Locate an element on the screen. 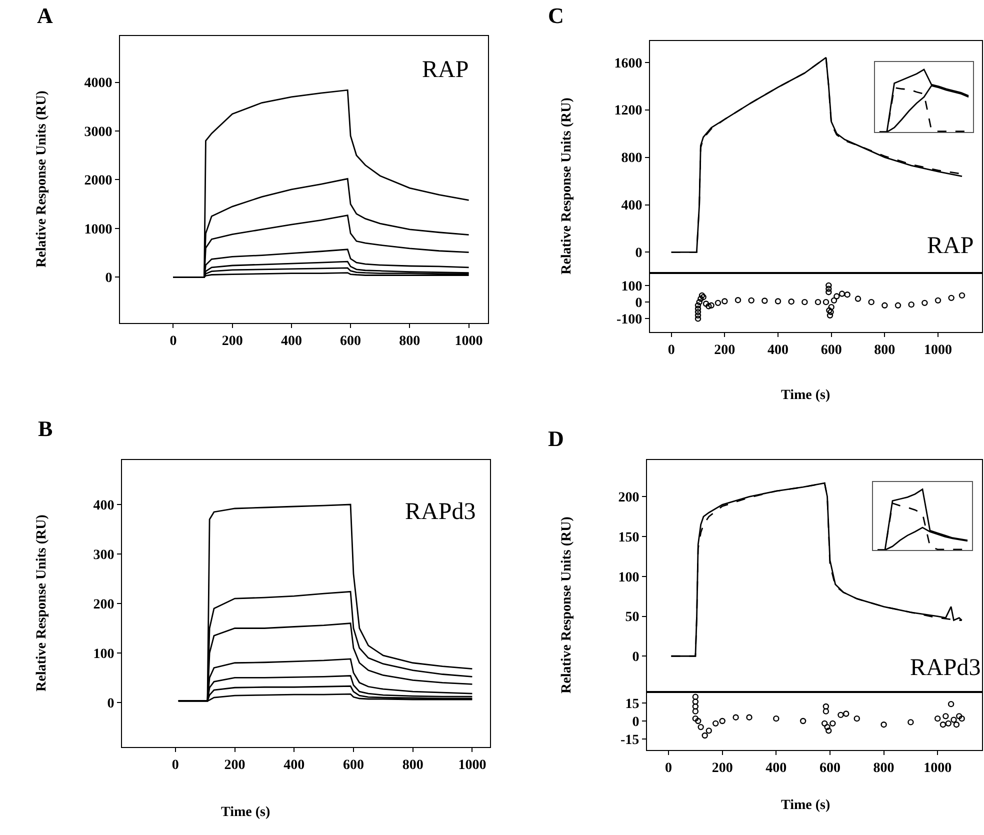  y-tick-label: 150 is located at coordinates (629, 538).